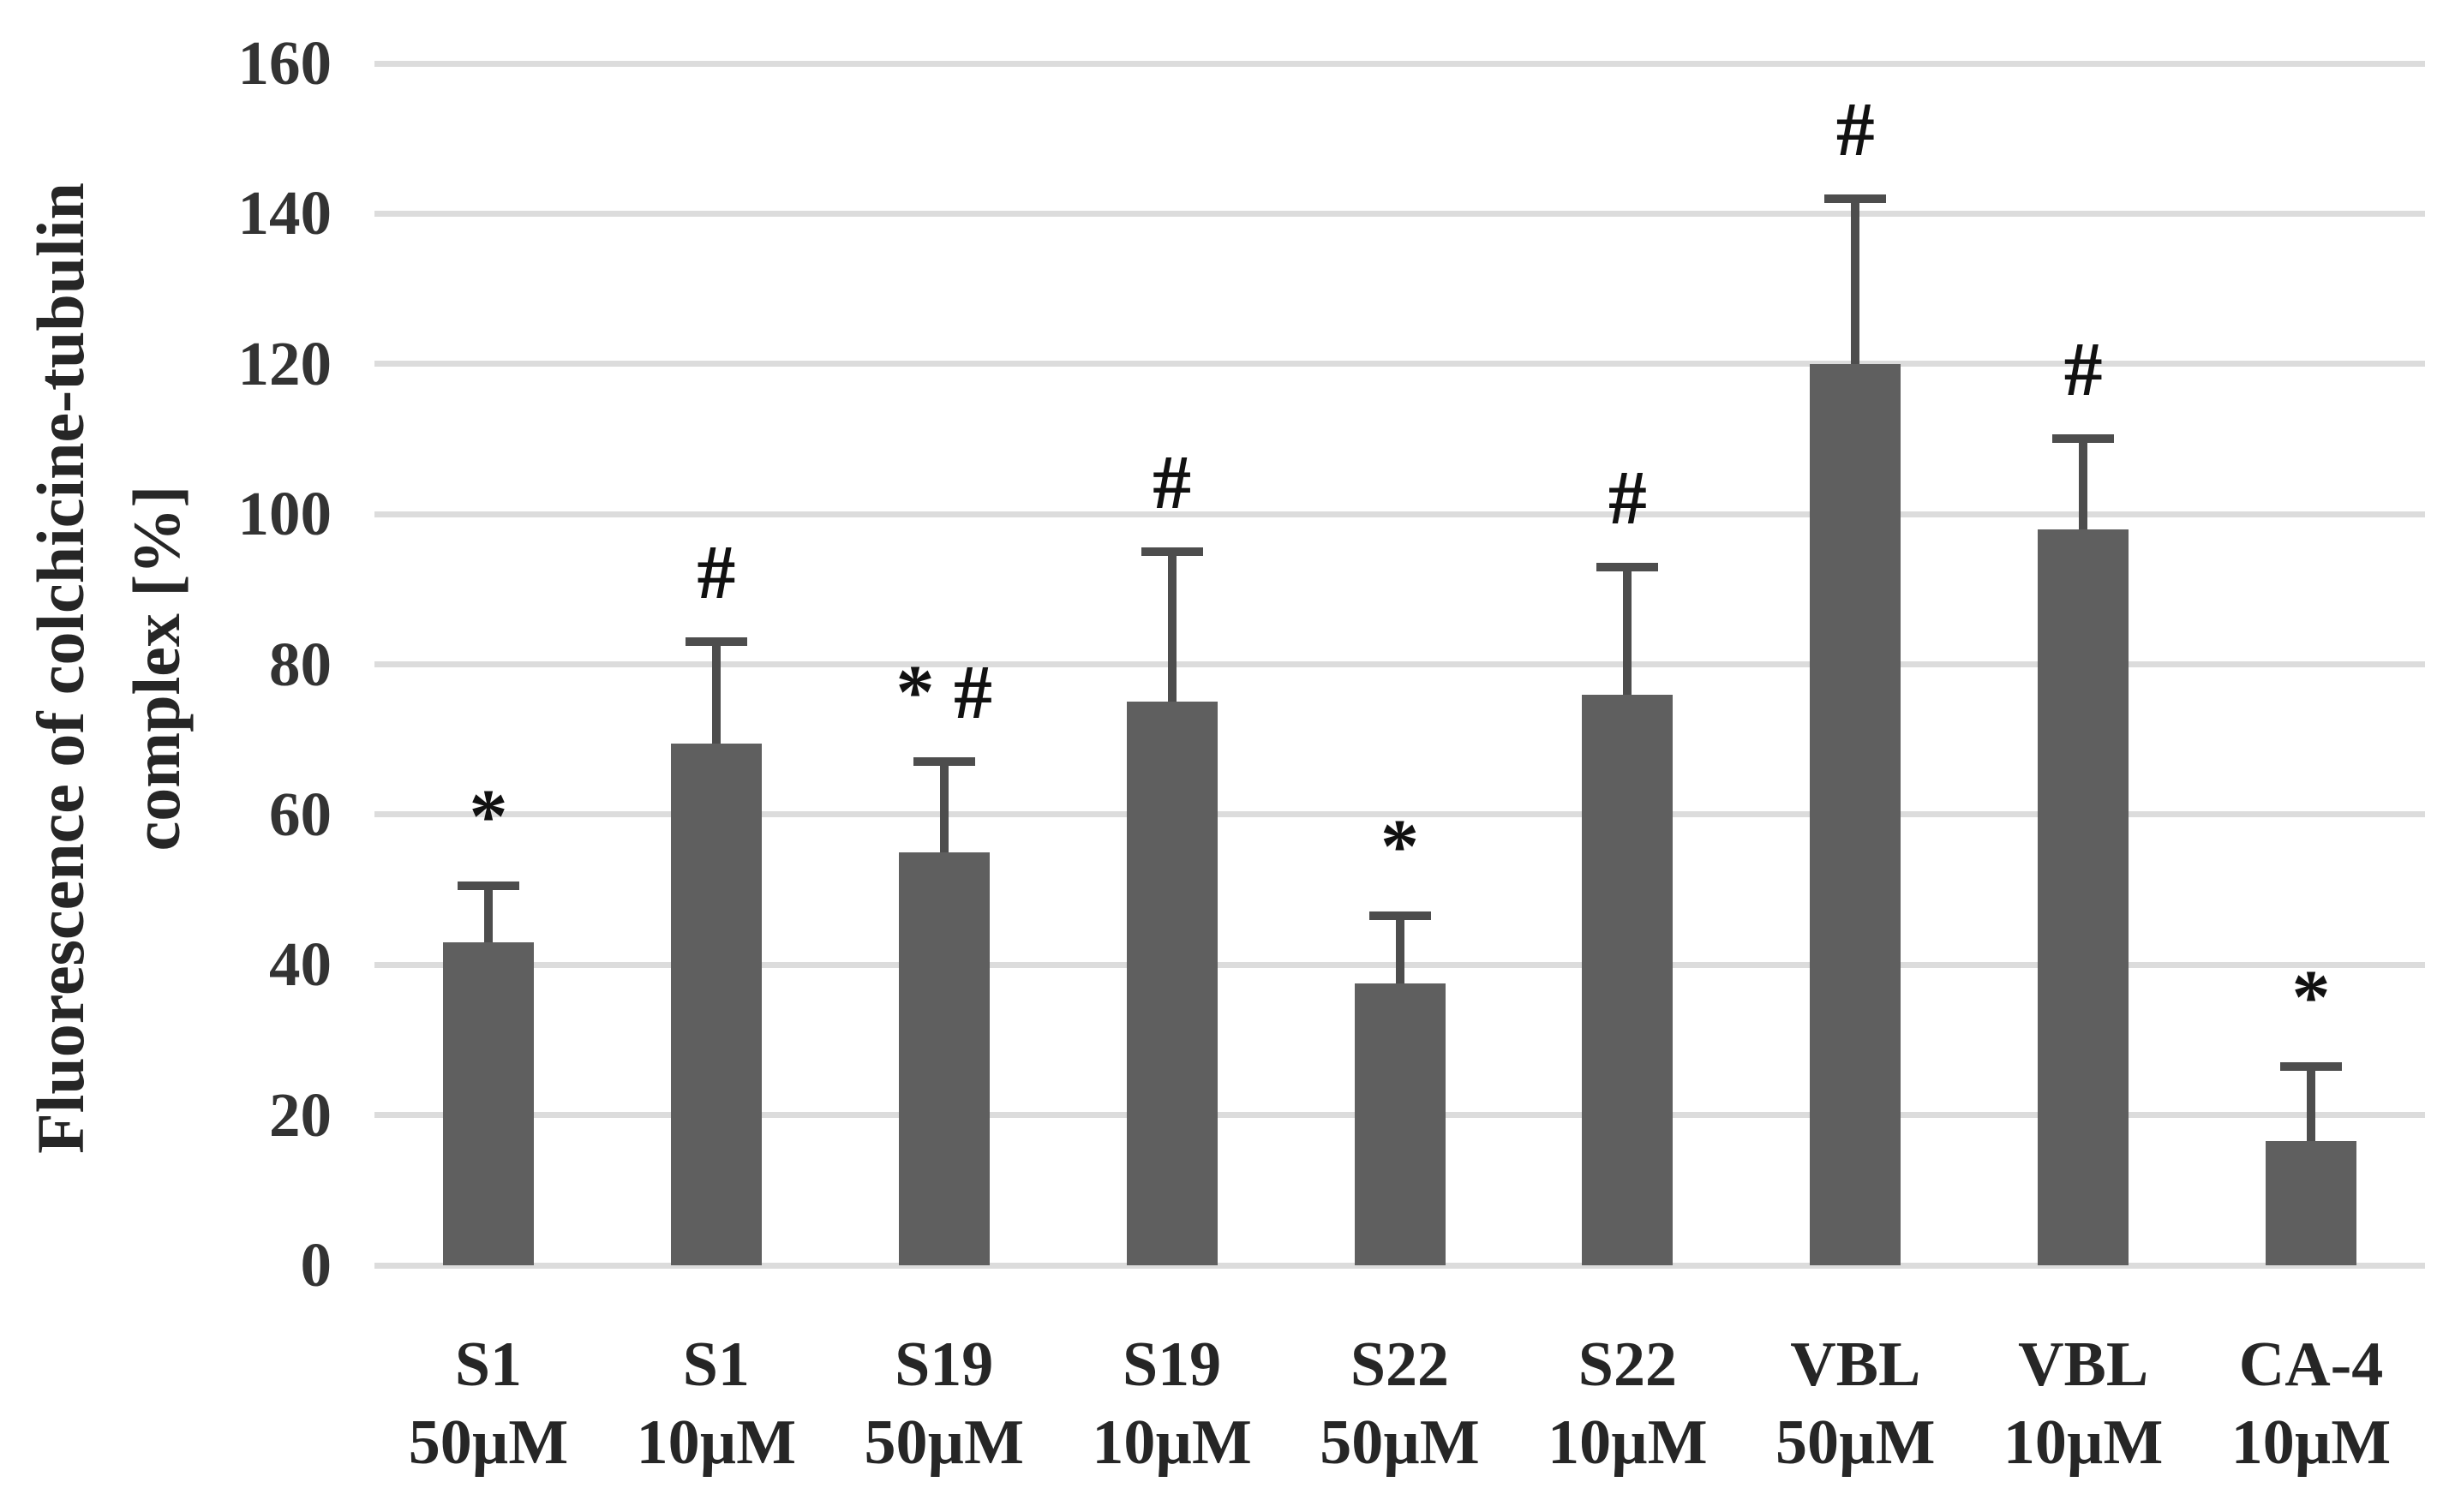  I want to click on bar-S19-50µM, so click(944, 1058).